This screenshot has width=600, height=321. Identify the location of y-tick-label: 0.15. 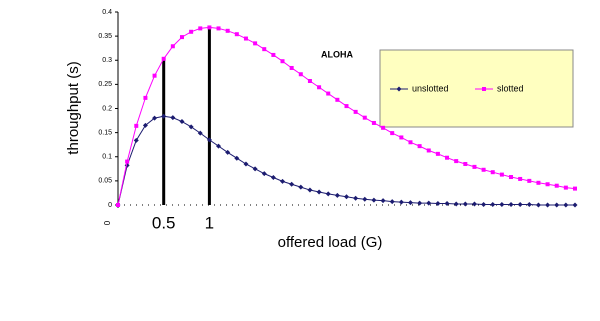
(105, 132).